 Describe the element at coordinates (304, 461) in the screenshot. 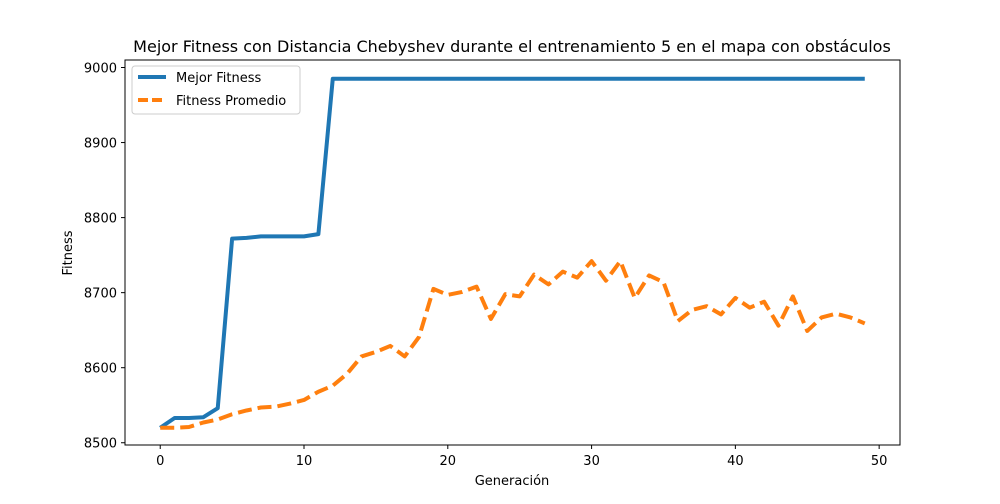

I see `x-tick-label: 10` at that location.